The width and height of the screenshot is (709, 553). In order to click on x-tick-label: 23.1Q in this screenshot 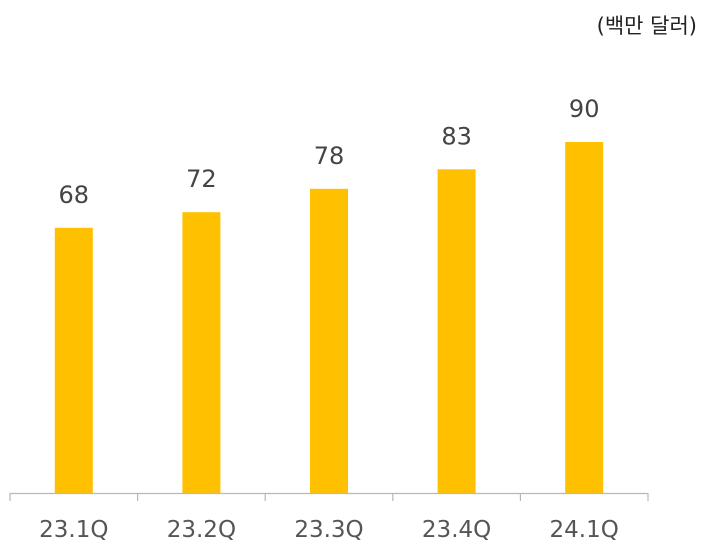, I will do `click(73, 530)`.